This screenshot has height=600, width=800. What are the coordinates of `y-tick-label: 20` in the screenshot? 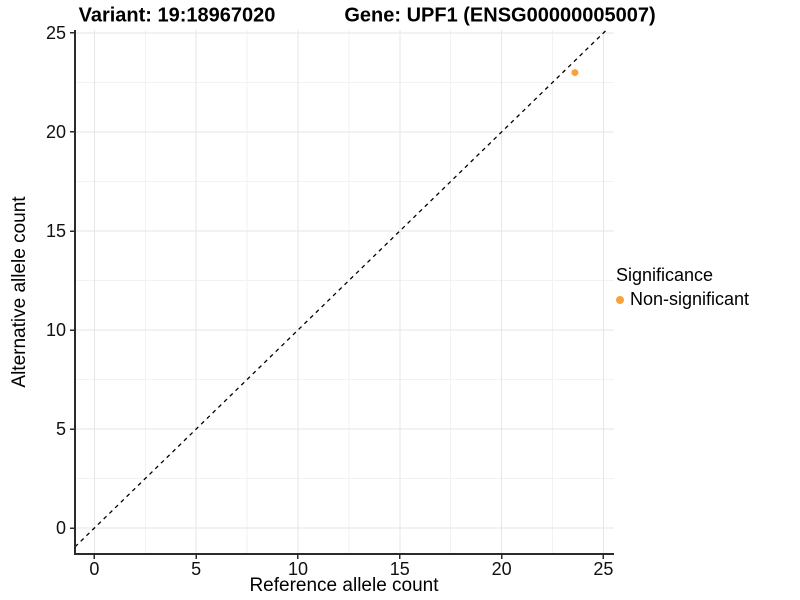 It's located at (56, 132).